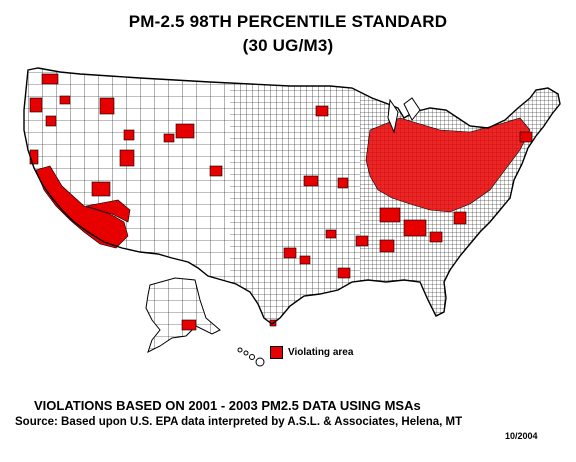  I want to click on great-lakes-shape, so click(404, 115).